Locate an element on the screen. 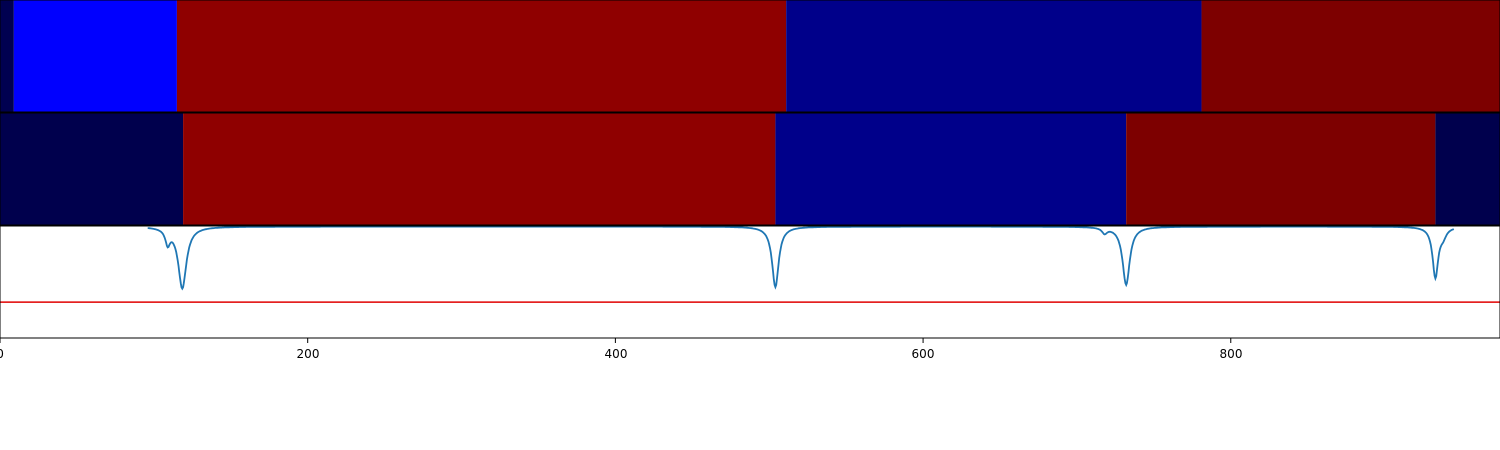  x-tick-label-400: 400 is located at coordinates (616, 354).